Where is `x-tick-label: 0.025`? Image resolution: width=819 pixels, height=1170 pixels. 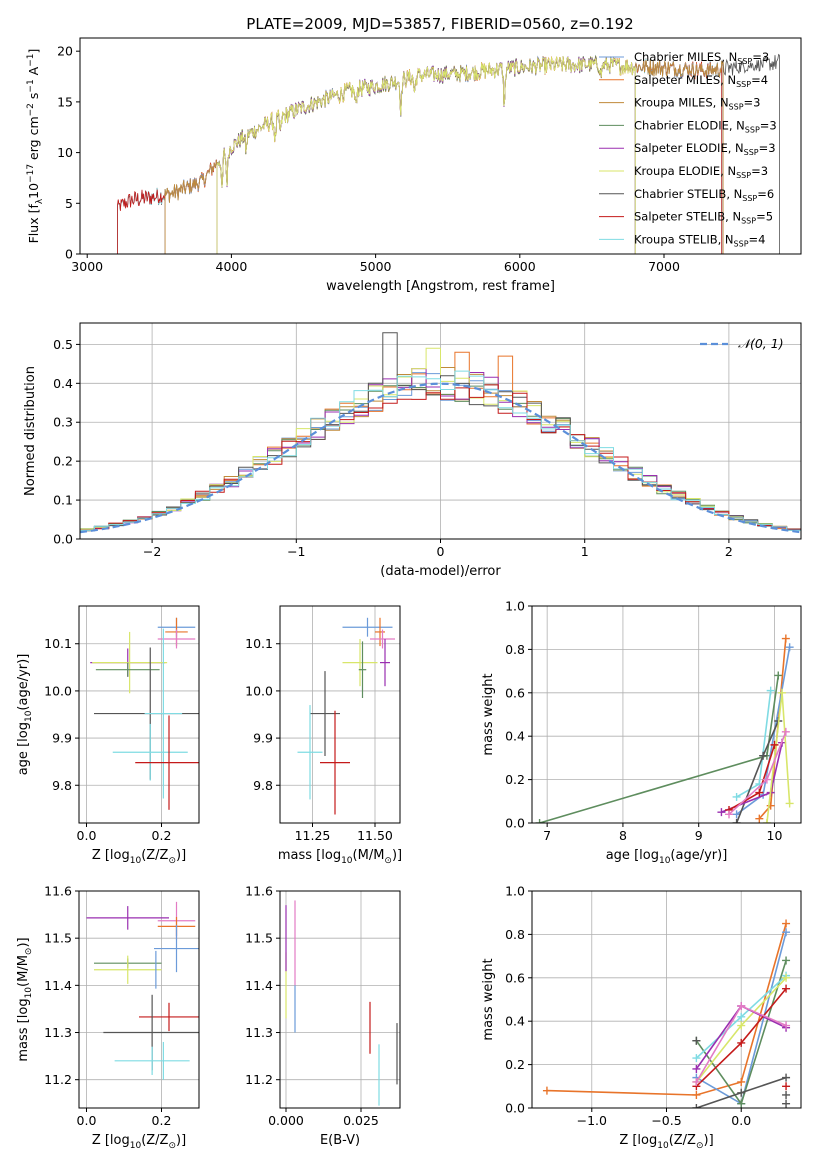 x-tick-label: 0.025 is located at coordinates (361, 1120).